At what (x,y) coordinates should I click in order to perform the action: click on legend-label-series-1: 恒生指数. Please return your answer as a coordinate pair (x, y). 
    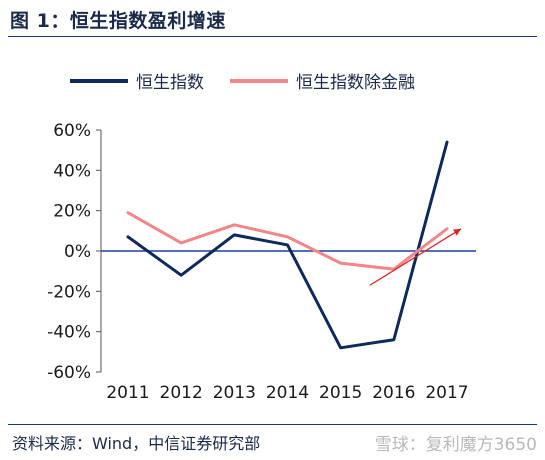
    Looking at the image, I should click on (170, 83).